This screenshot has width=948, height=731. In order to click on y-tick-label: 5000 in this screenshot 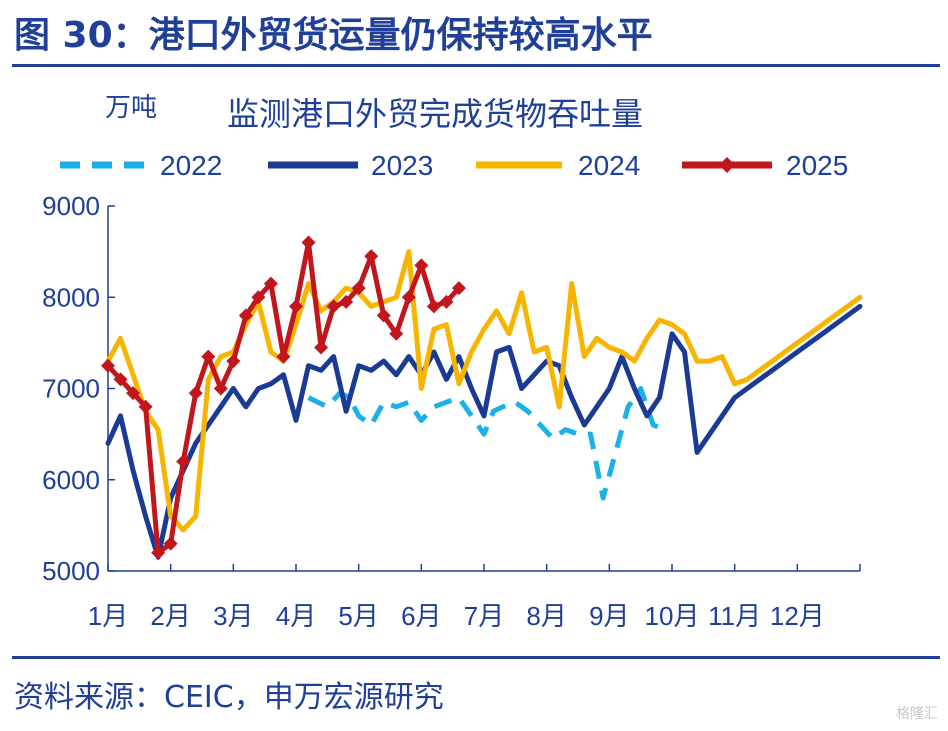, I will do `click(71, 571)`.